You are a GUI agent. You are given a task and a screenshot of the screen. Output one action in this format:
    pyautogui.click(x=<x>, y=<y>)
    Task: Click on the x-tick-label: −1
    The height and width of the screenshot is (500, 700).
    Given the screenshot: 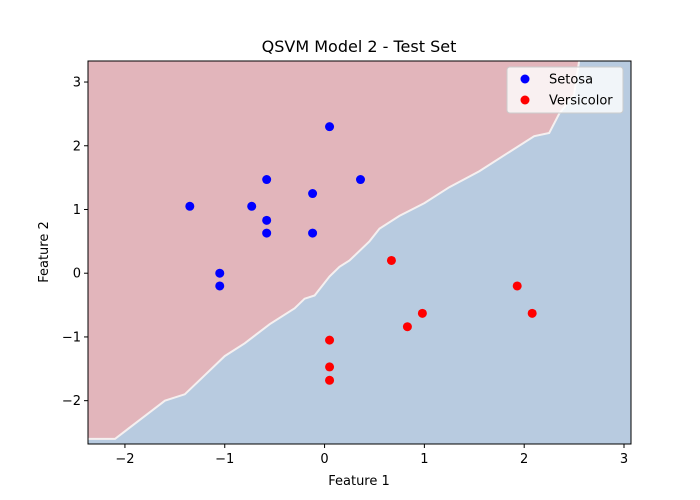 What is the action you would take?
    pyautogui.click(x=224, y=459)
    